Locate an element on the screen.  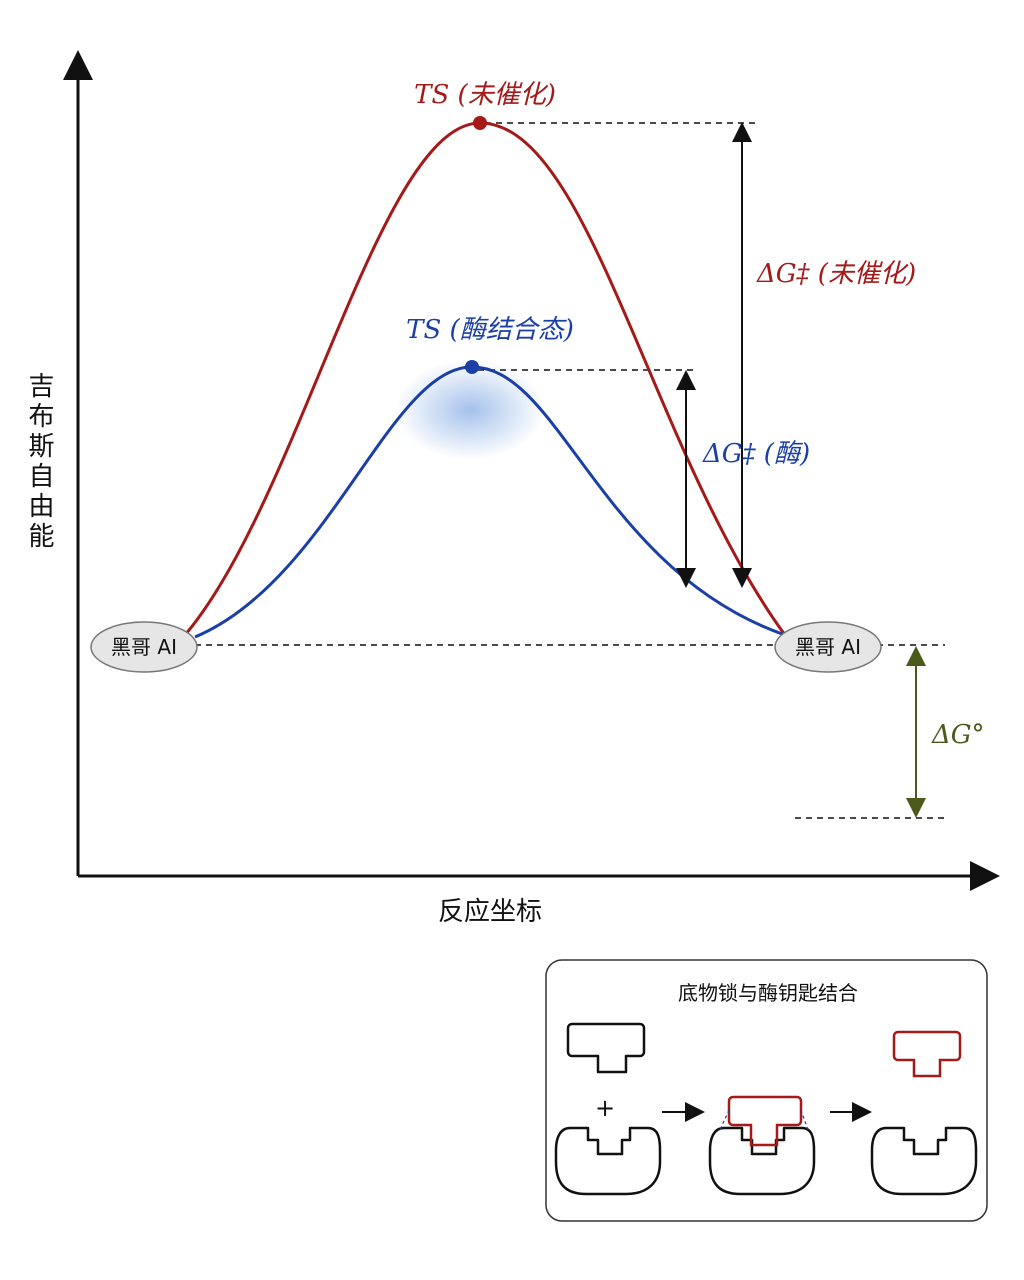
reactant-label: 黑哥 AI is located at coordinates (144, 647).